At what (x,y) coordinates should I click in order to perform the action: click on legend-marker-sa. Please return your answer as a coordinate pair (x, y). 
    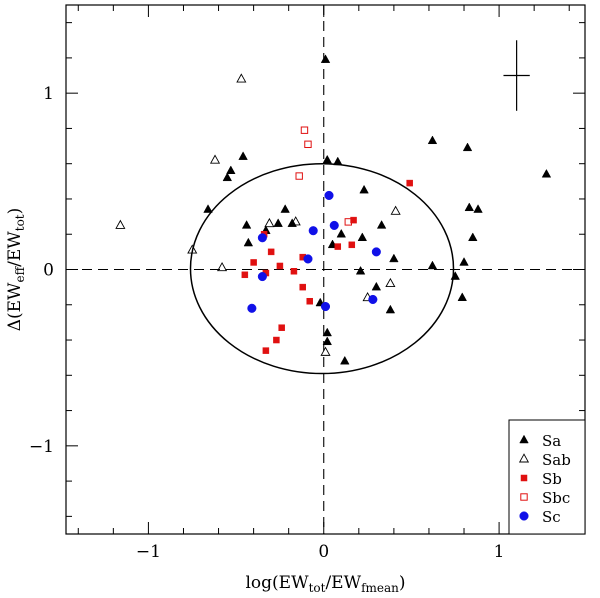
    Looking at the image, I should click on (524, 439).